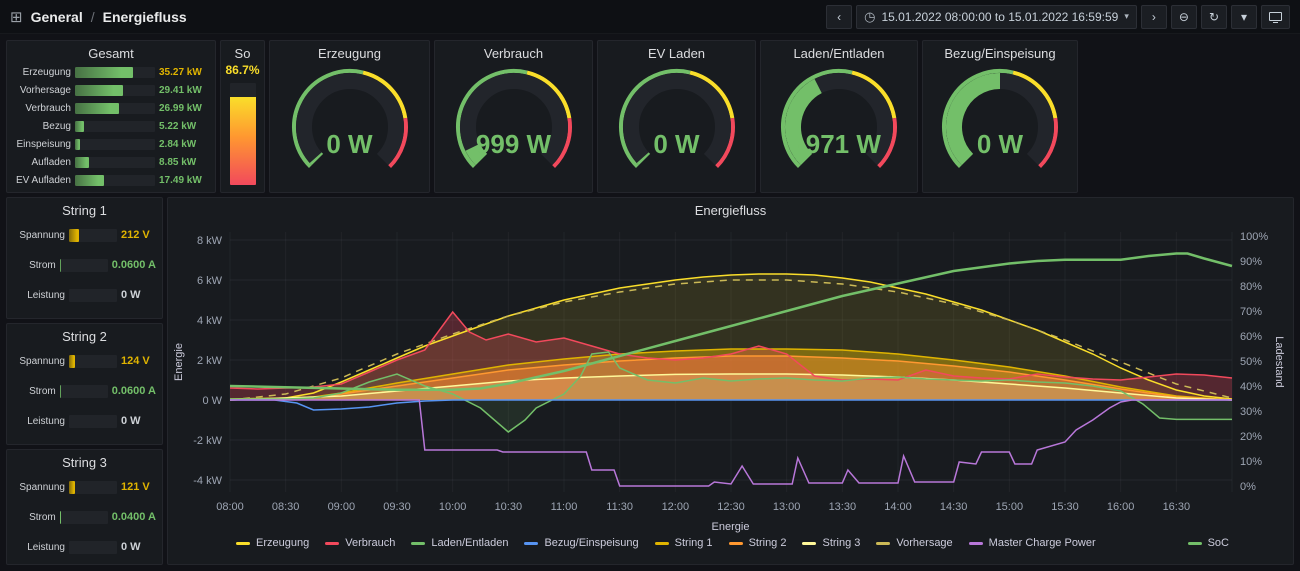 This screenshot has height=571, width=1300. Describe the element at coordinates (370, 543) in the screenshot. I see `legend-label: Verbrauch` at that location.